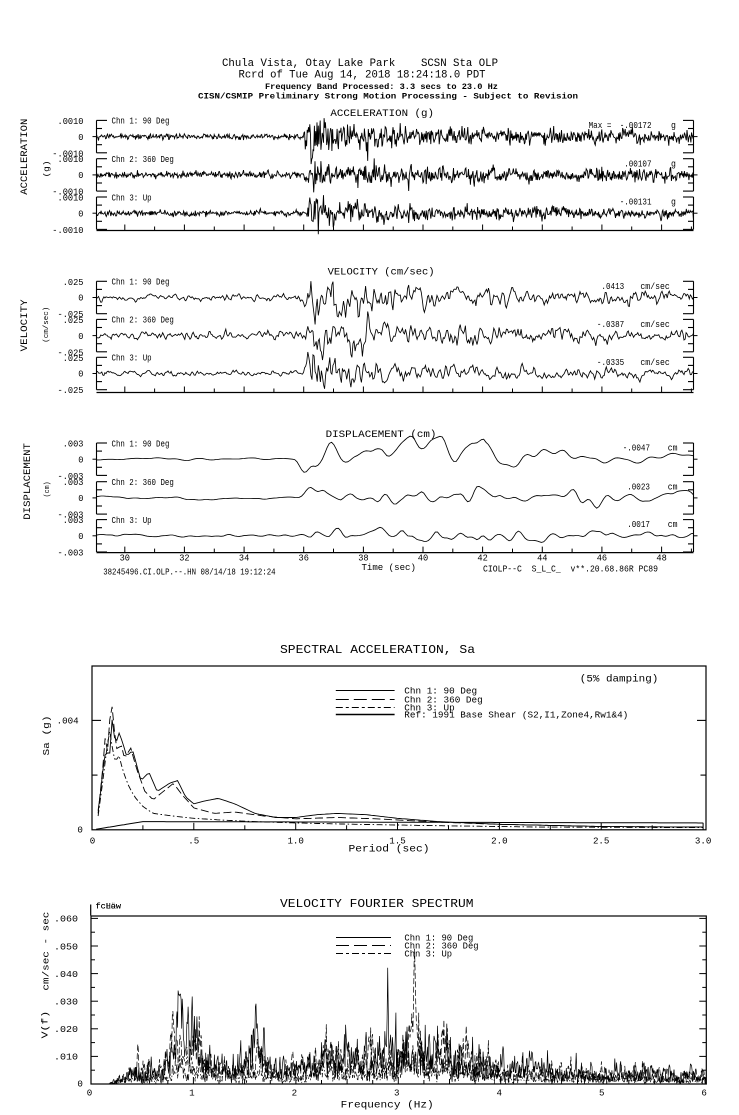 The width and height of the screenshot is (739, 1115). I want to click on svg-text: 3.0, so click(703, 841).